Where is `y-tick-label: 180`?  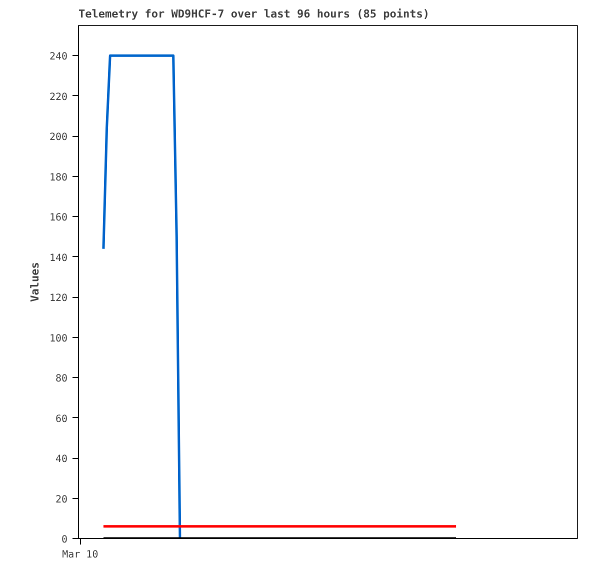
y-tick-label: 180 is located at coordinates (58, 178).